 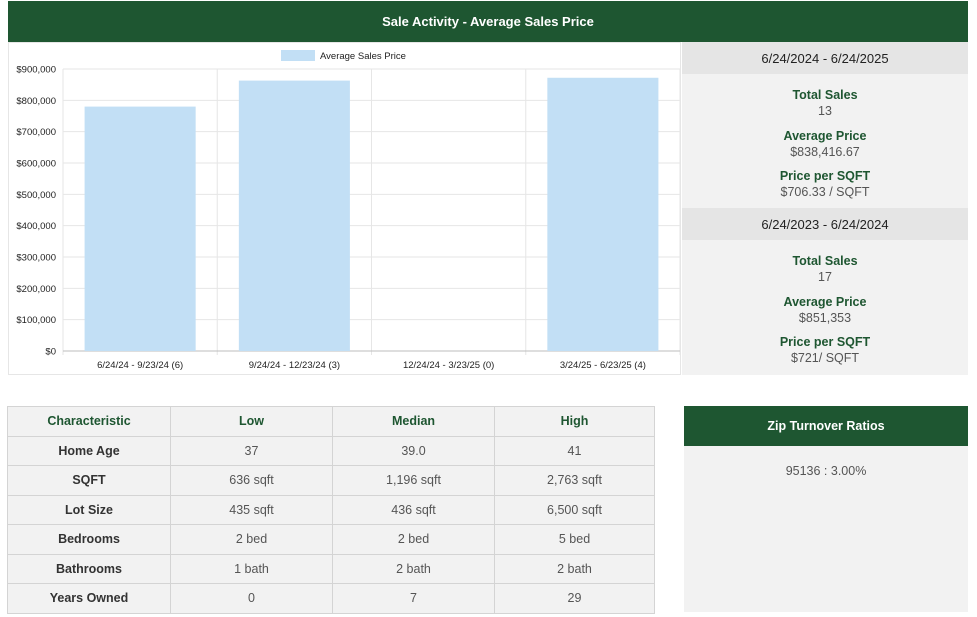 I want to click on period-1-total-sales-label: Total Sales, so click(x=825, y=95).